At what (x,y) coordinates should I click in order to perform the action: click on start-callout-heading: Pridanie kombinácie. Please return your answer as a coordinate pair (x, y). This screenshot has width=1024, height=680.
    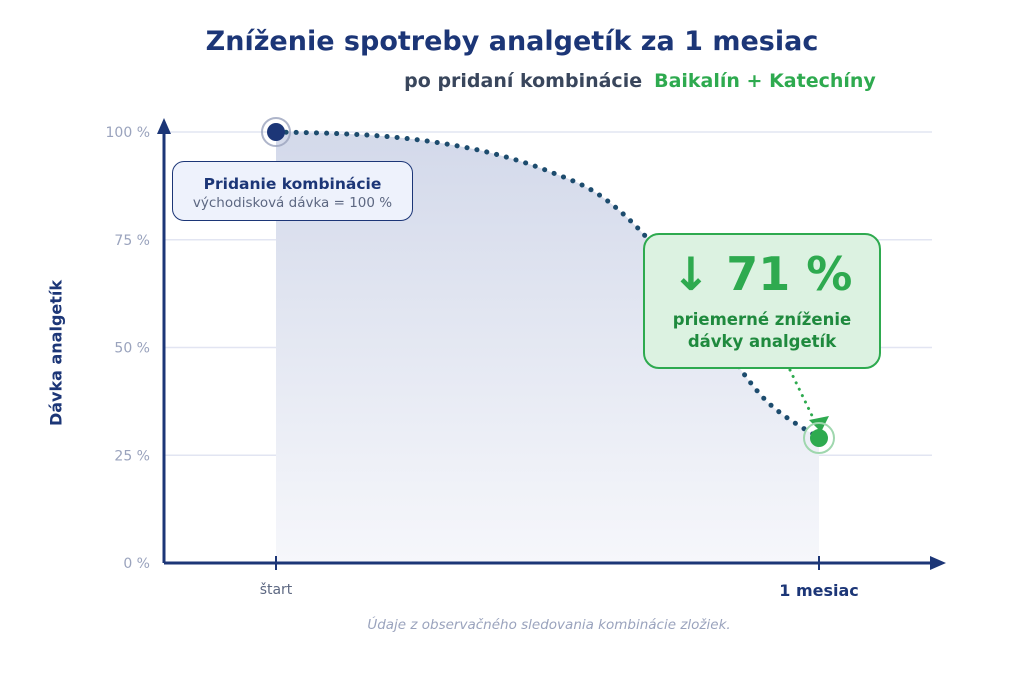
    Looking at the image, I should click on (292, 184).